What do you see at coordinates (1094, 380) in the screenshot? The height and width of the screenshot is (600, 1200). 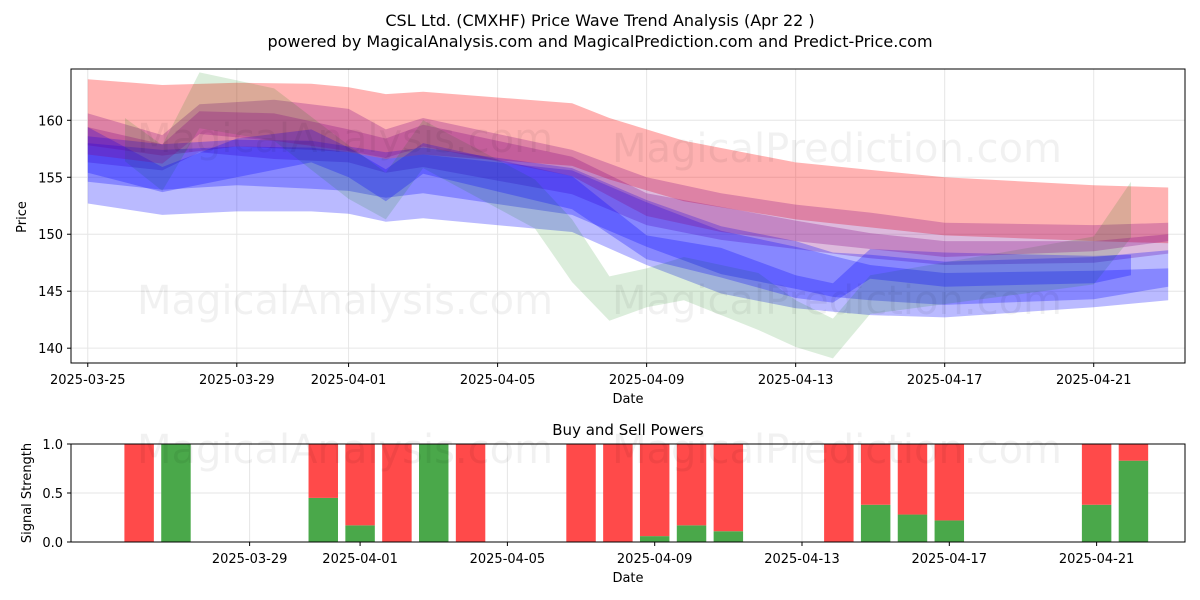 I see `price-x-tick-label: 2025-04-21` at bounding box center [1094, 380].